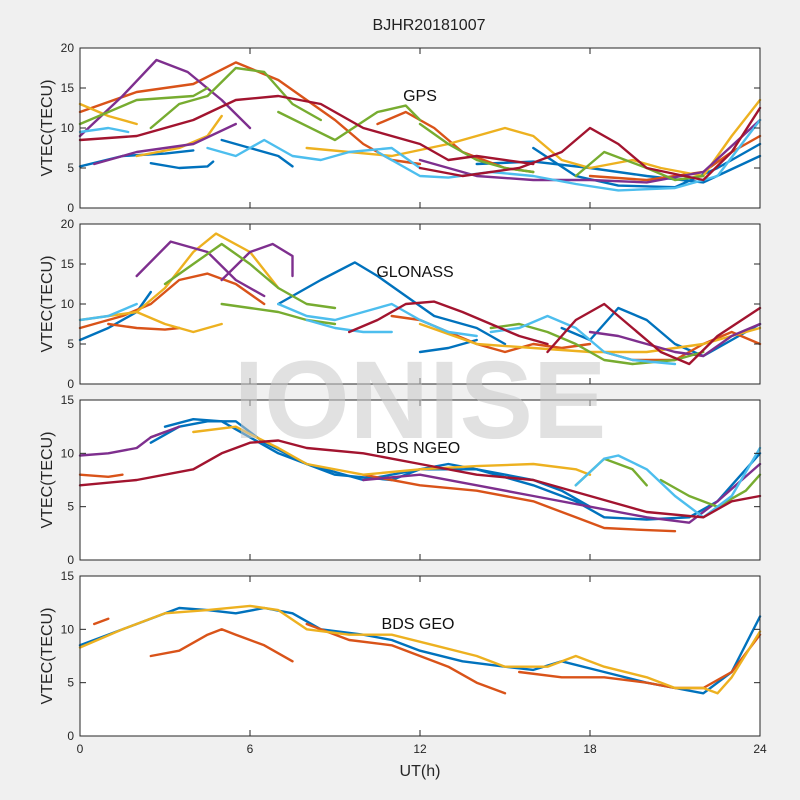 This screenshot has height=800, width=800. What do you see at coordinates (80, 749) in the screenshot?
I see `x-tick-label: 0` at bounding box center [80, 749].